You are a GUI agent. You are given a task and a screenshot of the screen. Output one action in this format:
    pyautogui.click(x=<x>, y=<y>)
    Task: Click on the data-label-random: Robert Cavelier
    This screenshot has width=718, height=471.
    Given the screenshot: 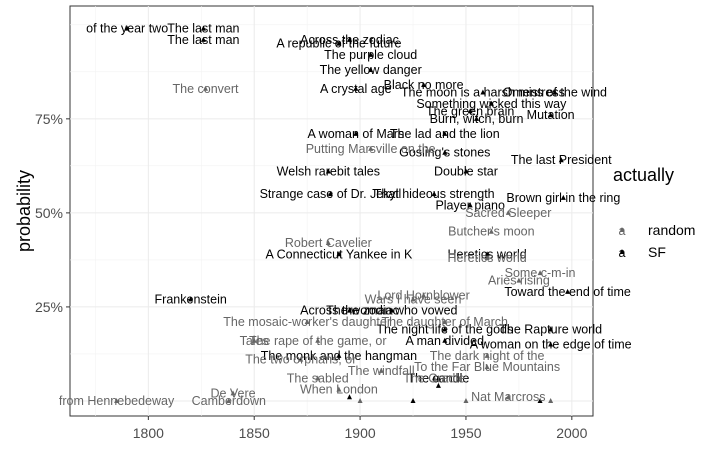 What is the action you would take?
    pyautogui.click(x=328, y=243)
    